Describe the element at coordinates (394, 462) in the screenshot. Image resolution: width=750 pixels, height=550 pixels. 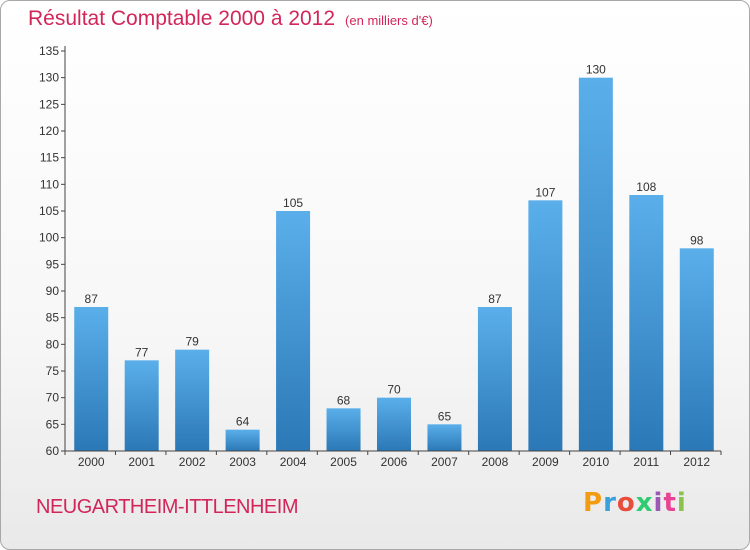
I see `x-tick-label: 2006` at that location.